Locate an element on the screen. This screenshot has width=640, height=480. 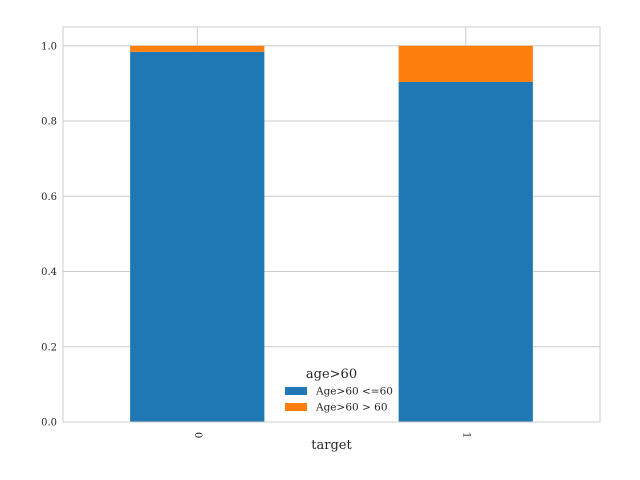
y-tick-label: 0.6 is located at coordinates (49, 197).